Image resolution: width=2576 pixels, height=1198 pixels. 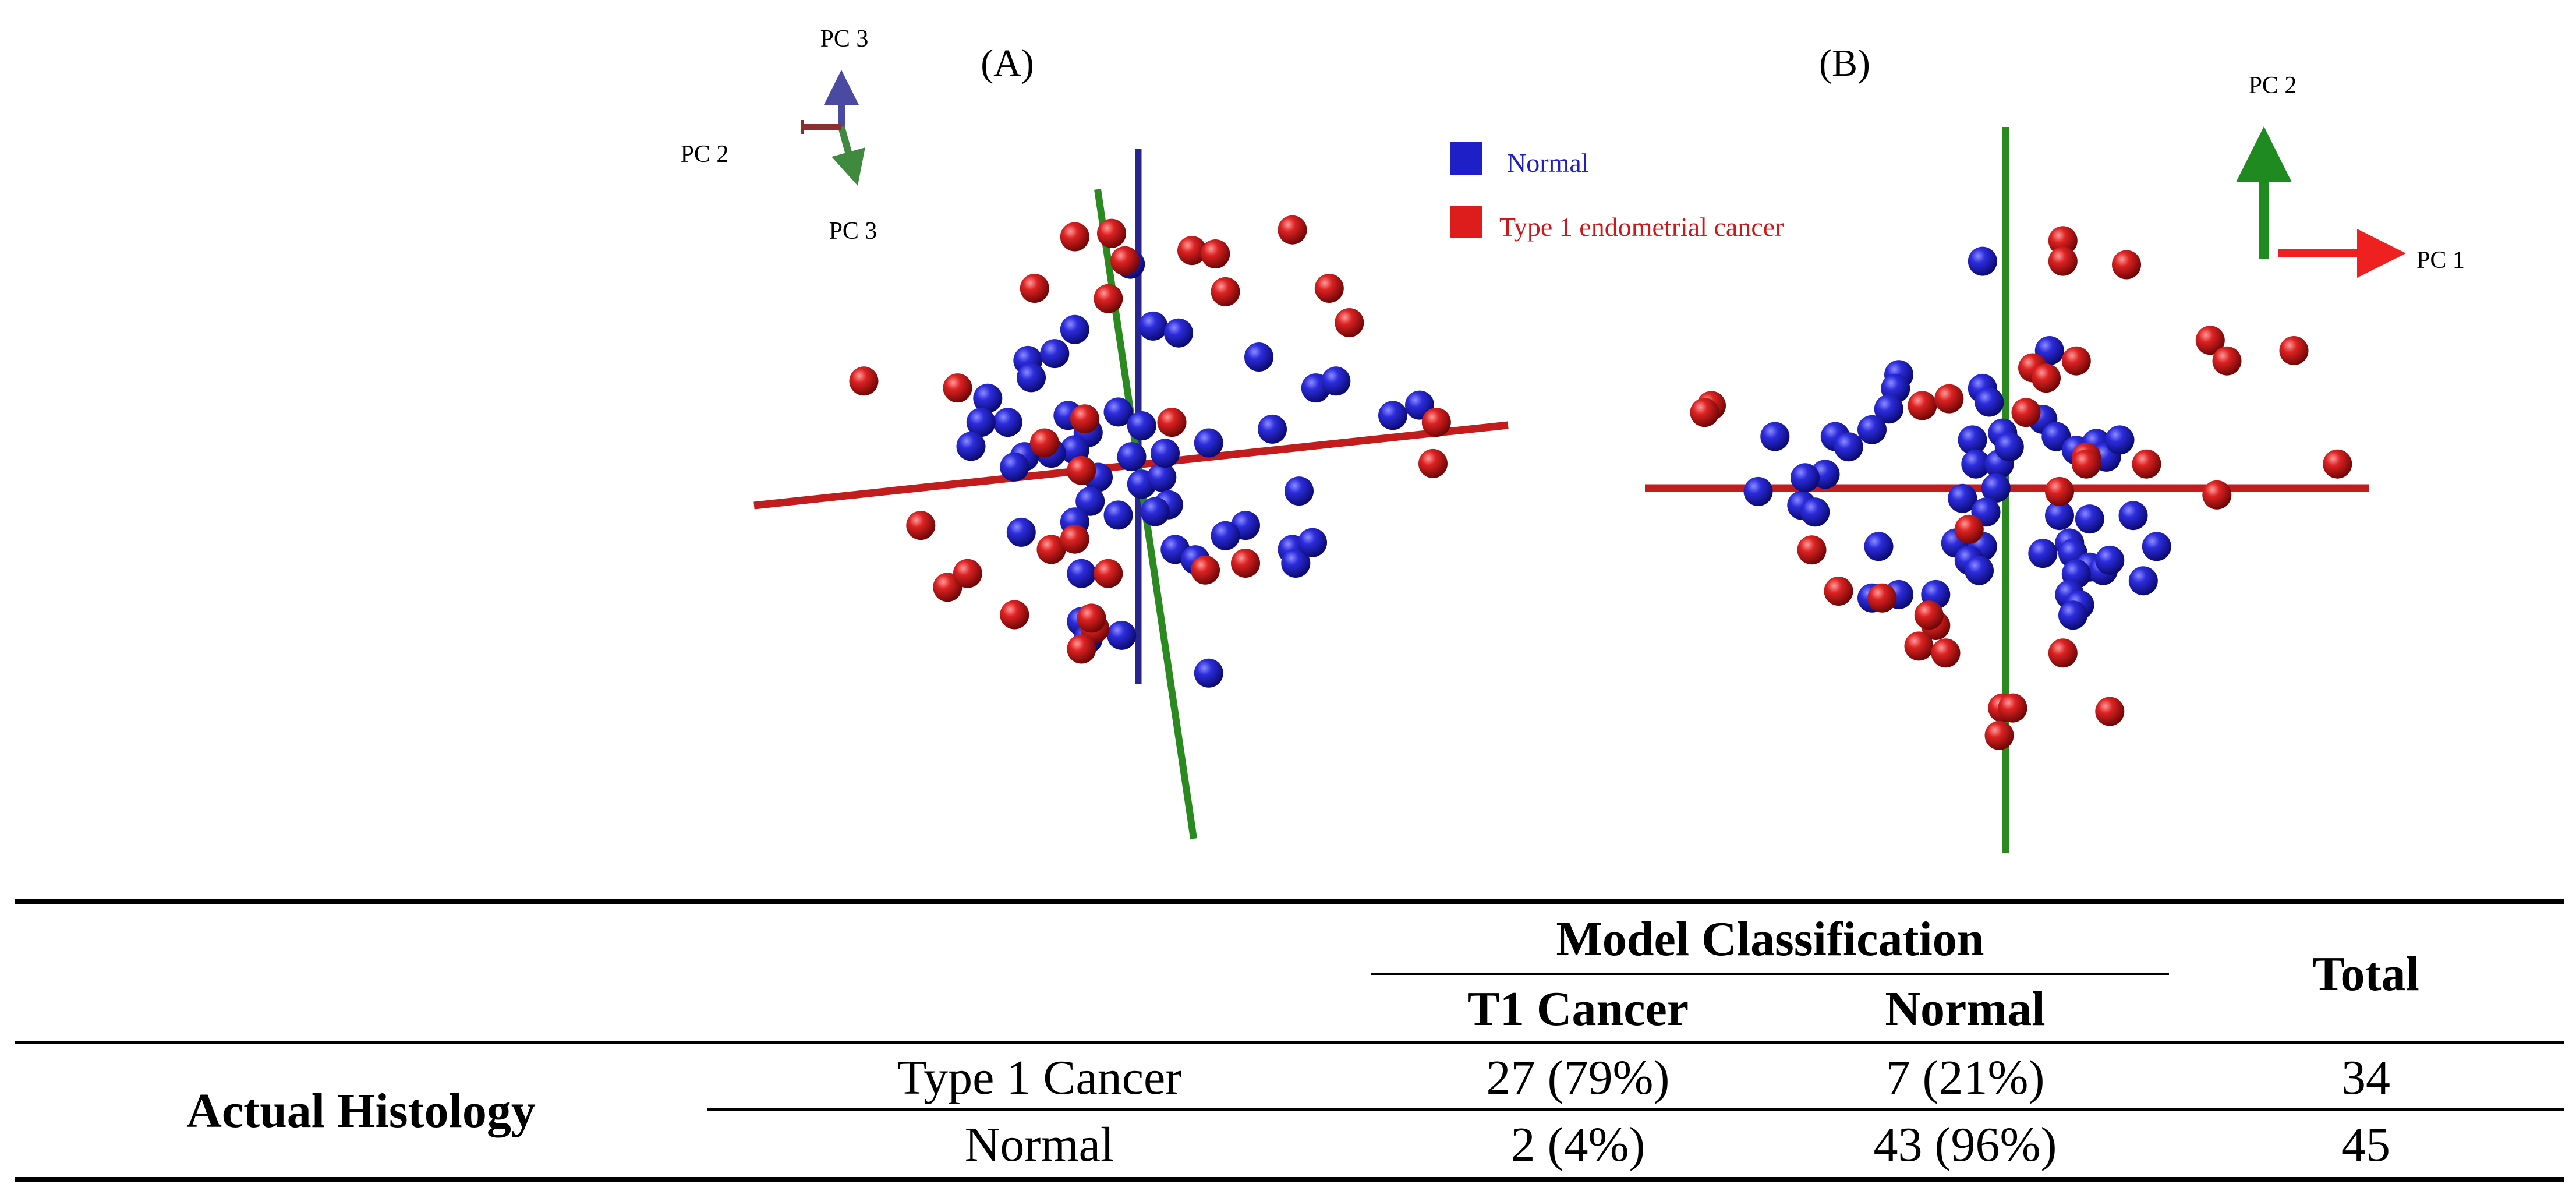 What do you see at coordinates (361, 1111) in the screenshot?
I see `table-row-group-label: Actual Histology` at bounding box center [361, 1111].